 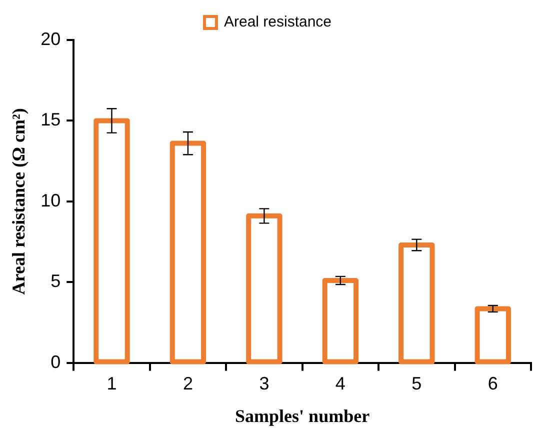 What do you see at coordinates (18, 201) in the screenshot?
I see `y-axis-title: Areal resistance (Ω cm²)` at bounding box center [18, 201].